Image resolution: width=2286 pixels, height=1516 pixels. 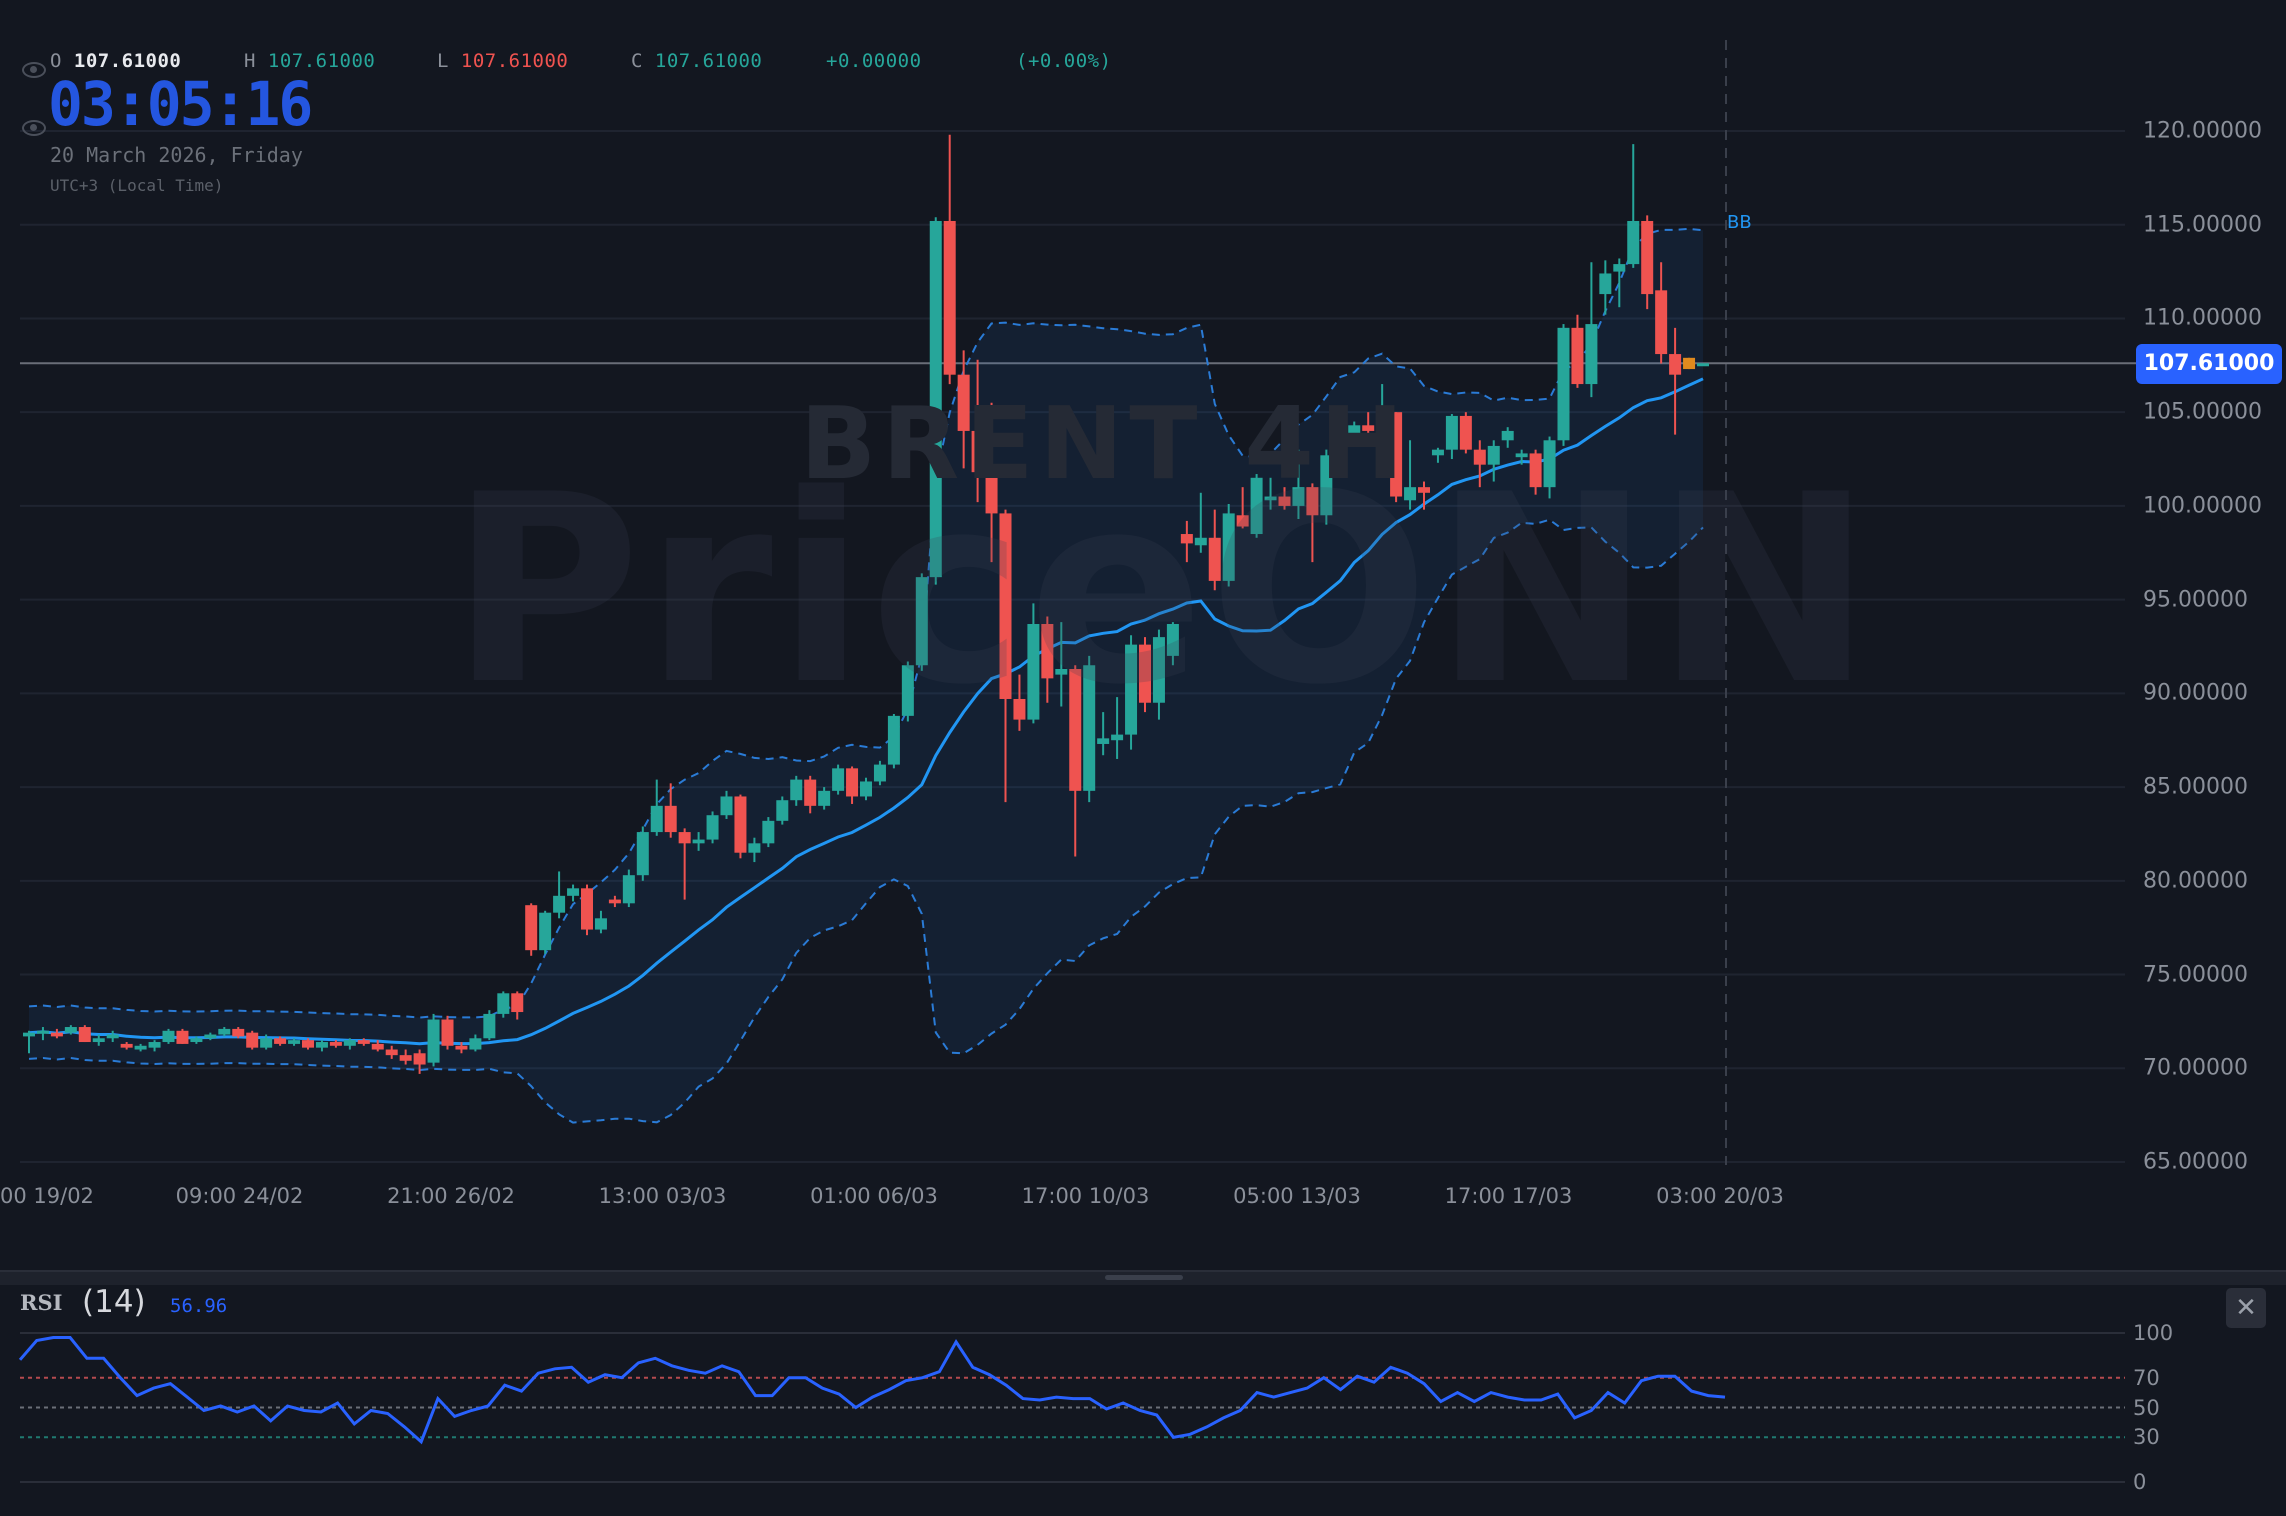 I want to click on open-value: 107.61000, so click(x=127, y=61).